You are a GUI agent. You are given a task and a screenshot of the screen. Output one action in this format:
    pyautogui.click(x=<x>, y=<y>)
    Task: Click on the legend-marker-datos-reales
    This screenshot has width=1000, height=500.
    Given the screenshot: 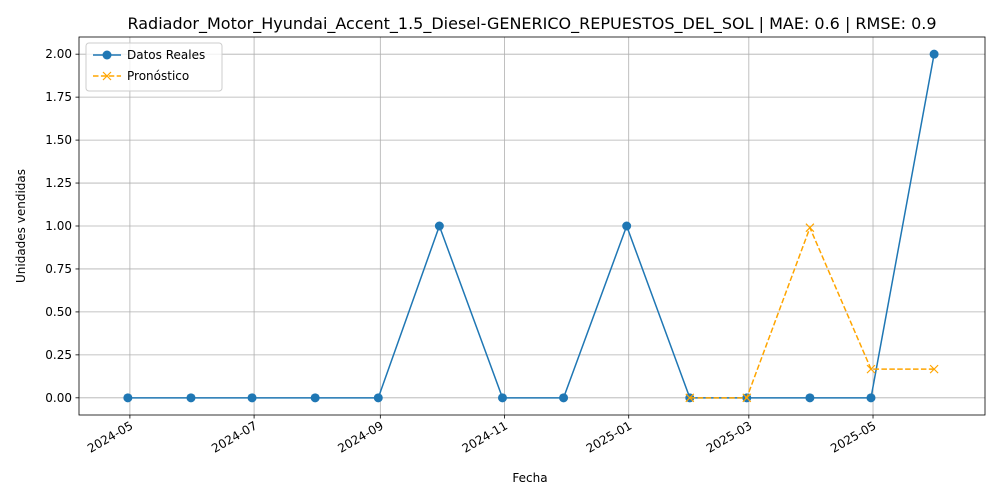 What is the action you would take?
    pyautogui.click(x=107, y=55)
    